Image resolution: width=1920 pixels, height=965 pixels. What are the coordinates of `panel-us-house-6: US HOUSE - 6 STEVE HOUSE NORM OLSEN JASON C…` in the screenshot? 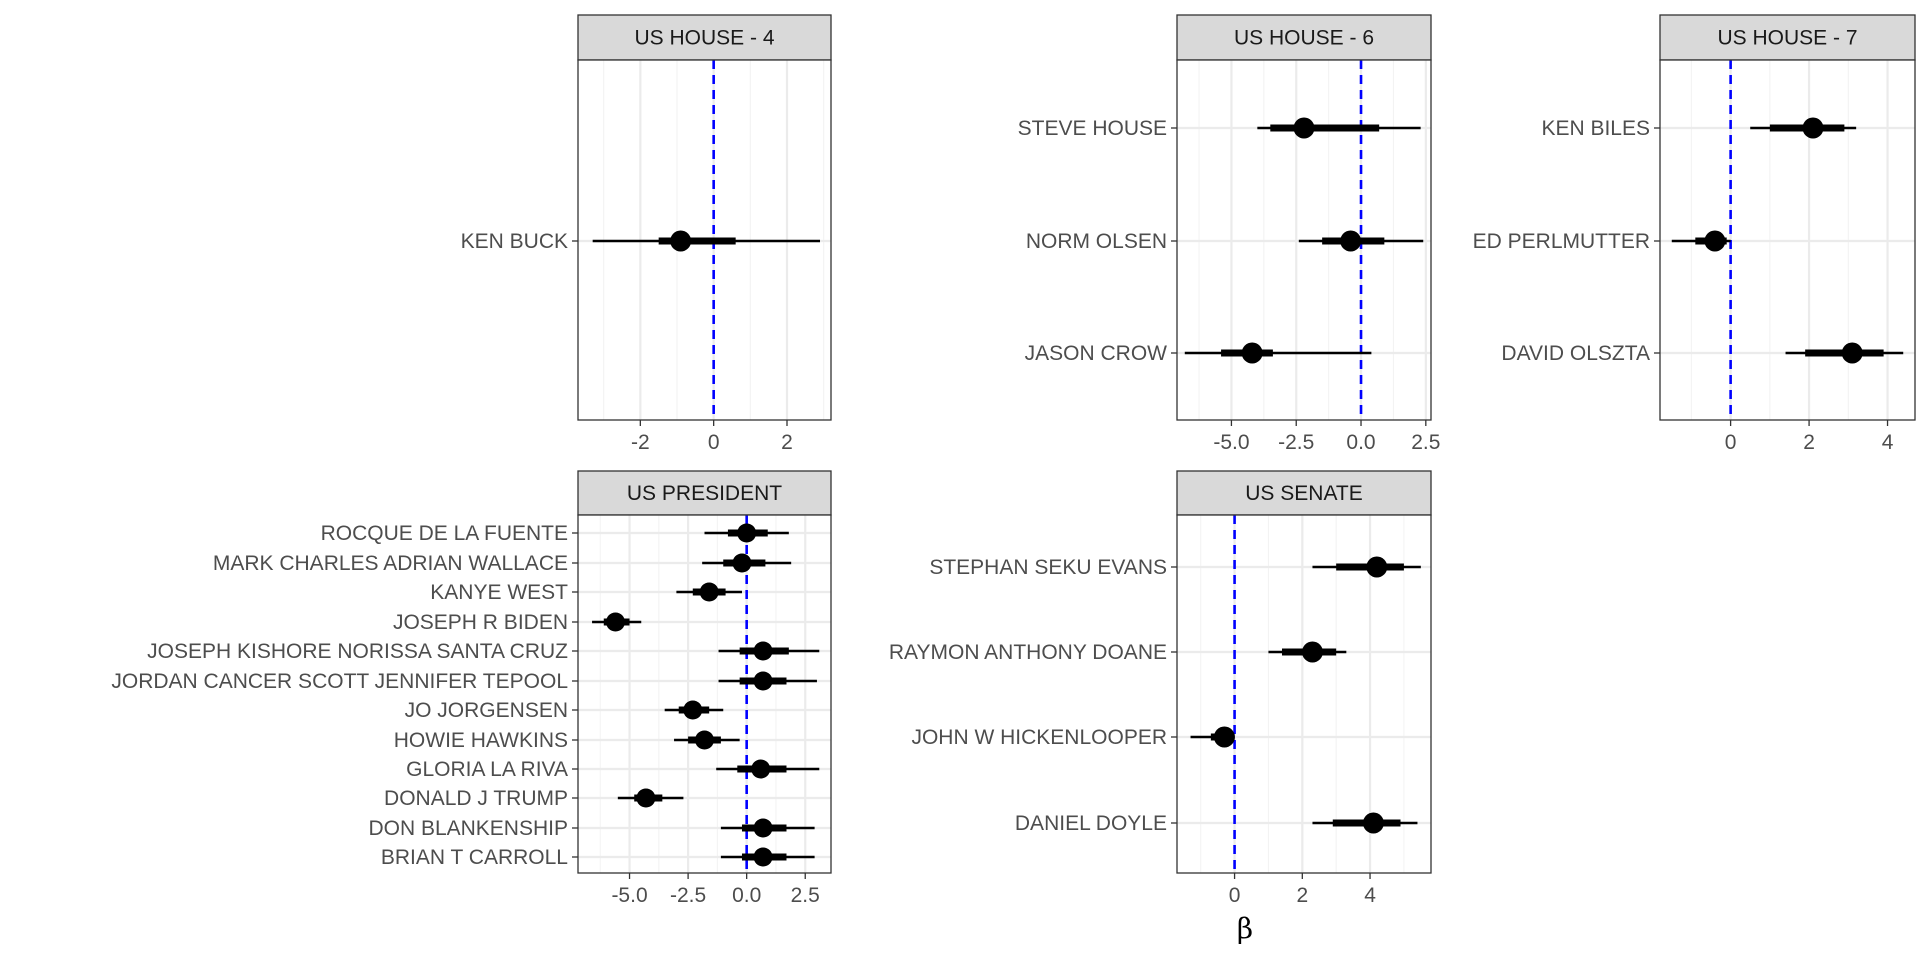 It's located at (1229, 234).